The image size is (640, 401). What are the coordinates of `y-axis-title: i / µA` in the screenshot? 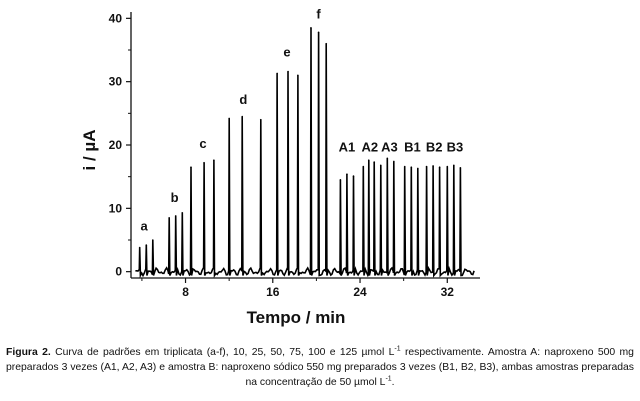 It's located at (89, 150).